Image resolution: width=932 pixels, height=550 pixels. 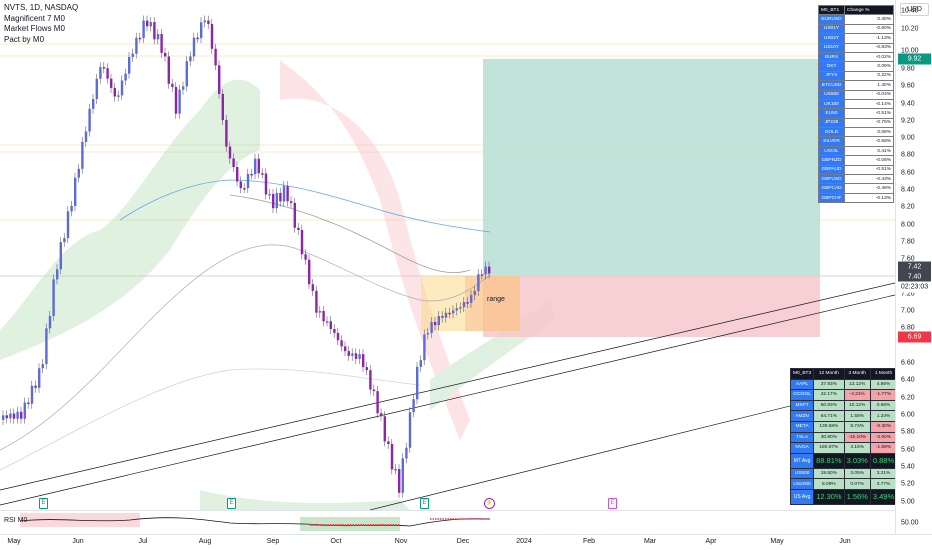 What do you see at coordinates (831, 76) in the screenshot?
I see `fx-symbol: JPYX` at bounding box center [831, 76].